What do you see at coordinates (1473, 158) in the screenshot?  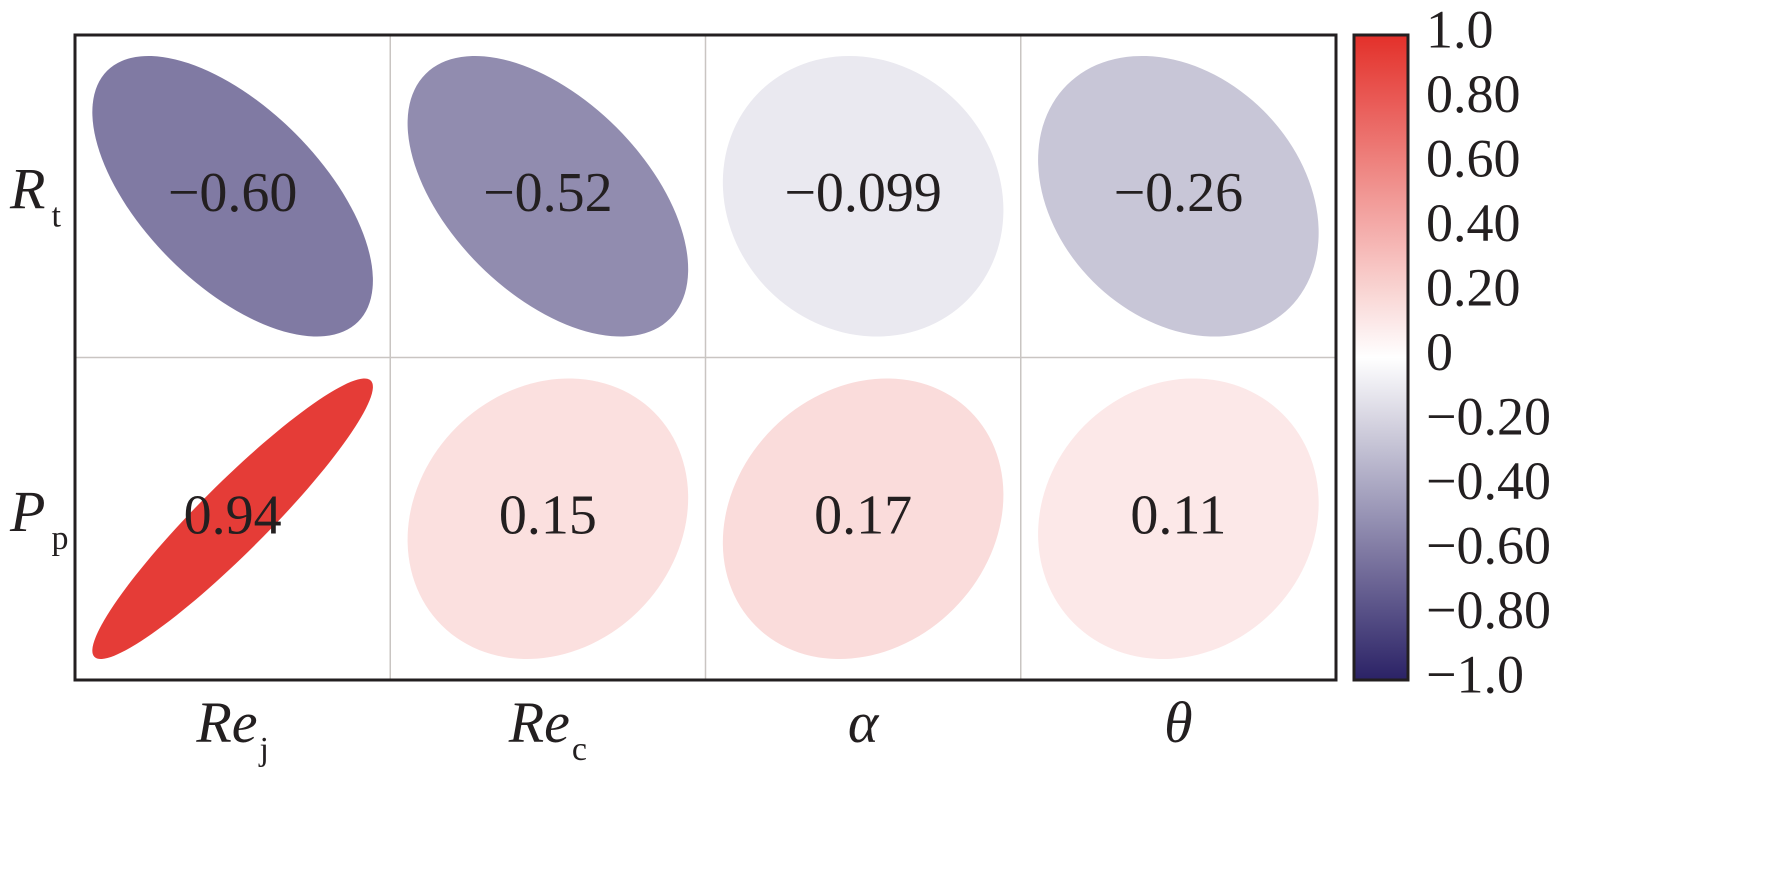 I see `colorbar-tick-label: 0.60` at bounding box center [1473, 158].